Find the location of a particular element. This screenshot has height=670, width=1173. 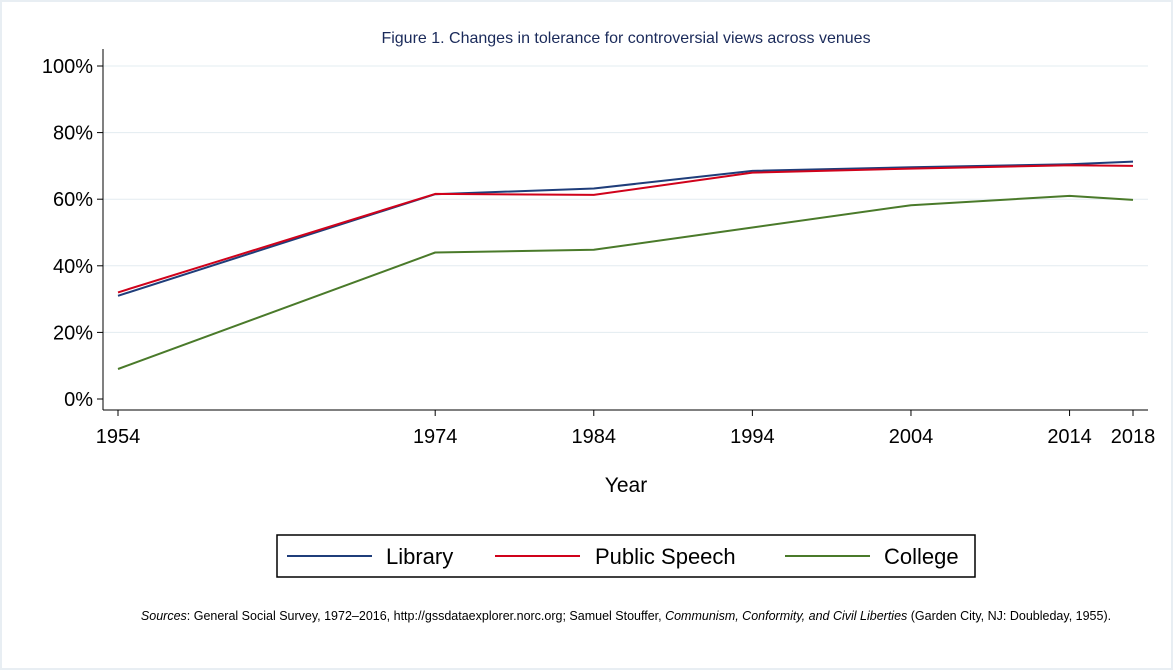

x-tick-label: 2014 is located at coordinates (1069, 437).